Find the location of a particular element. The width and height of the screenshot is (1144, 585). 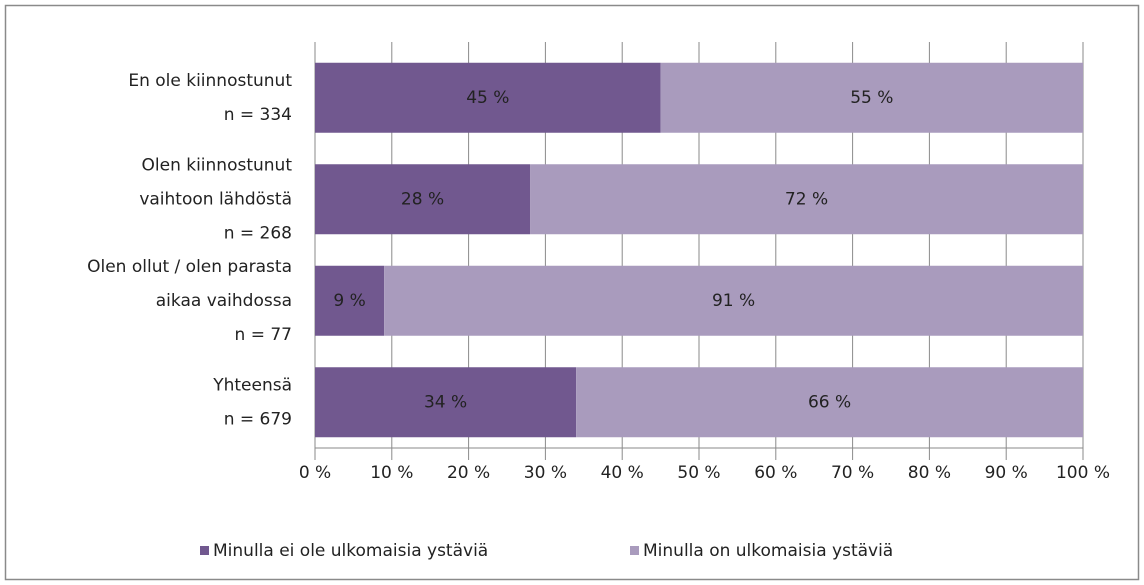

y-tick-label: Olen kiinnostunut is located at coordinates (217, 165).